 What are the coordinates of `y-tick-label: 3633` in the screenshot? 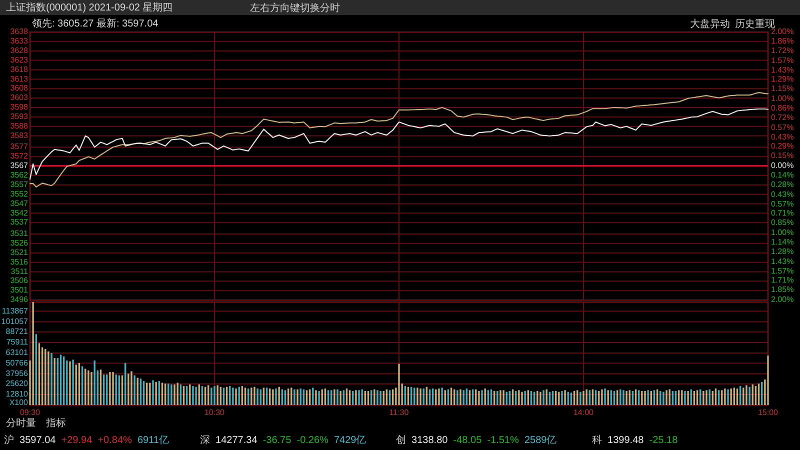 It's located at (19, 41).